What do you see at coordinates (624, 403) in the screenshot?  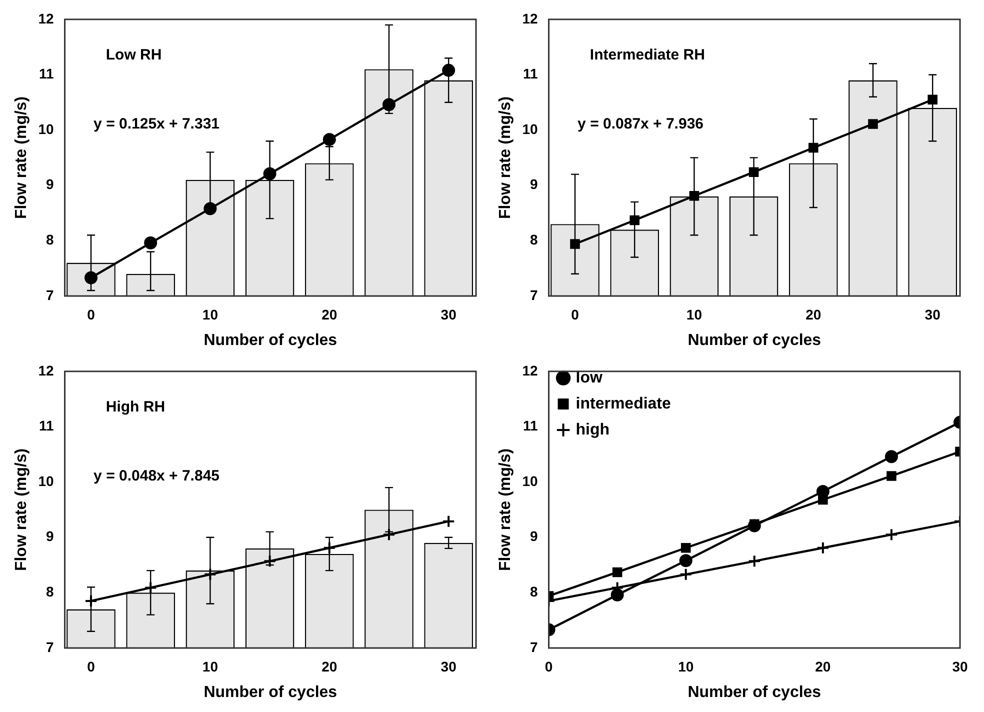 I see `legend-label: intermediate` at bounding box center [624, 403].